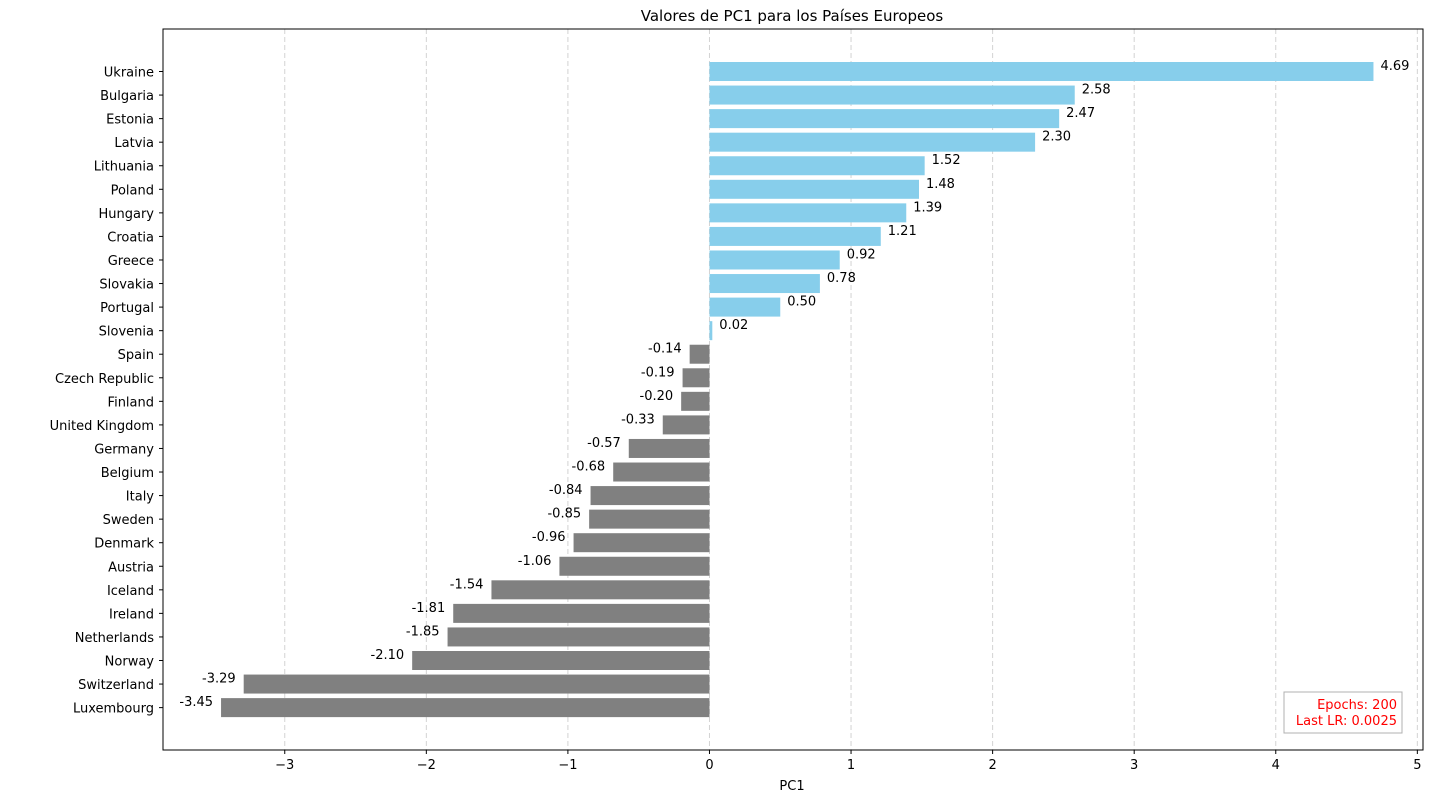 The height and width of the screenshot is (800, 1440). I want to click on data-label: 0.78, so click(841, 278).